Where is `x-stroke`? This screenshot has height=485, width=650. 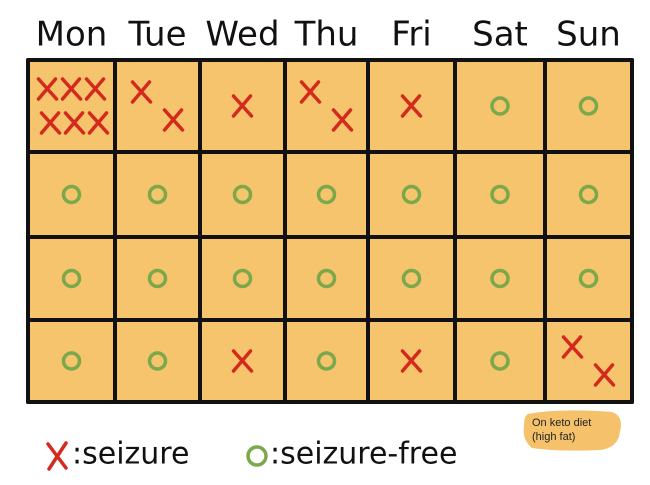
x-stroke is located at coordinates (57, 456).